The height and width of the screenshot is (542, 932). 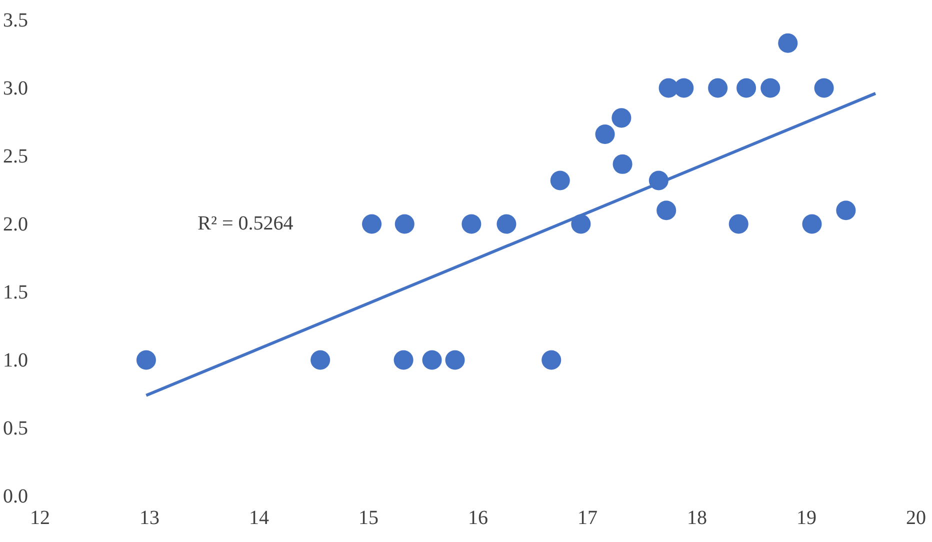 What do you see at coordinates (15, 428) in the screenshot?
I see `y-tick-label: 0.5` at bounding box center [15, 428].